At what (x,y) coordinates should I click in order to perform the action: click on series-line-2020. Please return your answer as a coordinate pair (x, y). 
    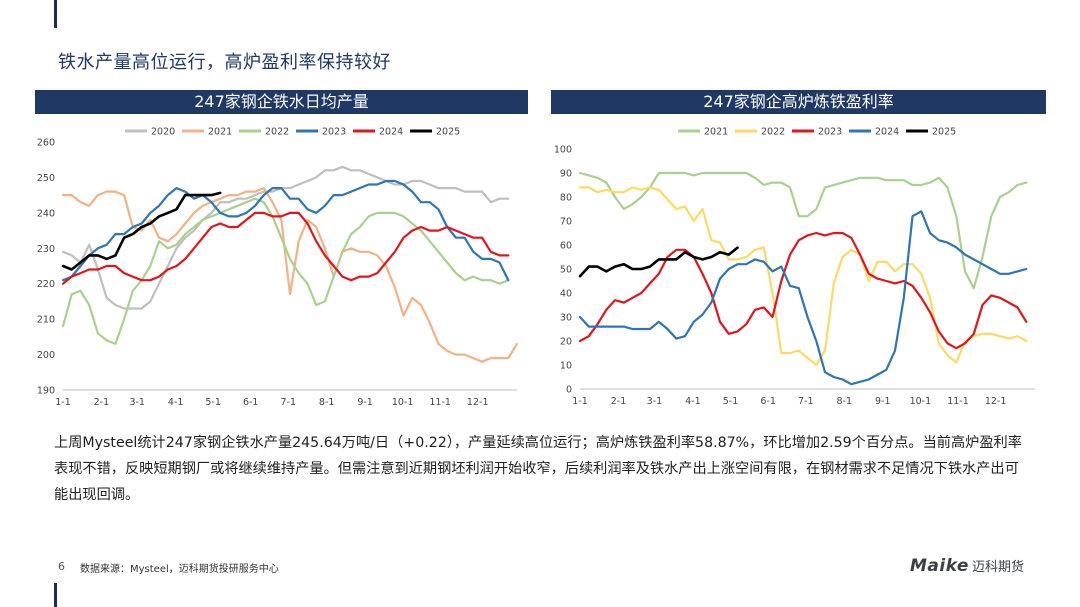
    Looking at the image, I should click on (285, 237).